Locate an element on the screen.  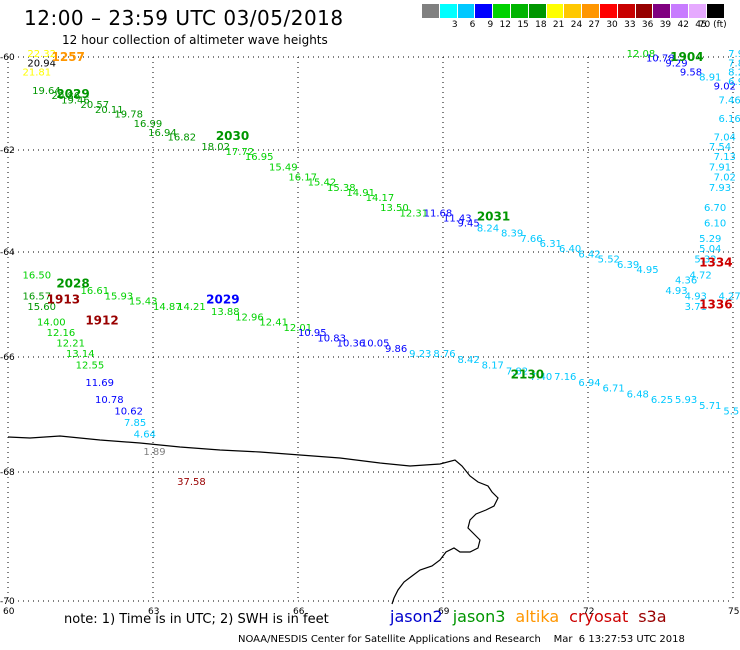
wave-height-value: 12.31 is located at coordinates (414, 213).